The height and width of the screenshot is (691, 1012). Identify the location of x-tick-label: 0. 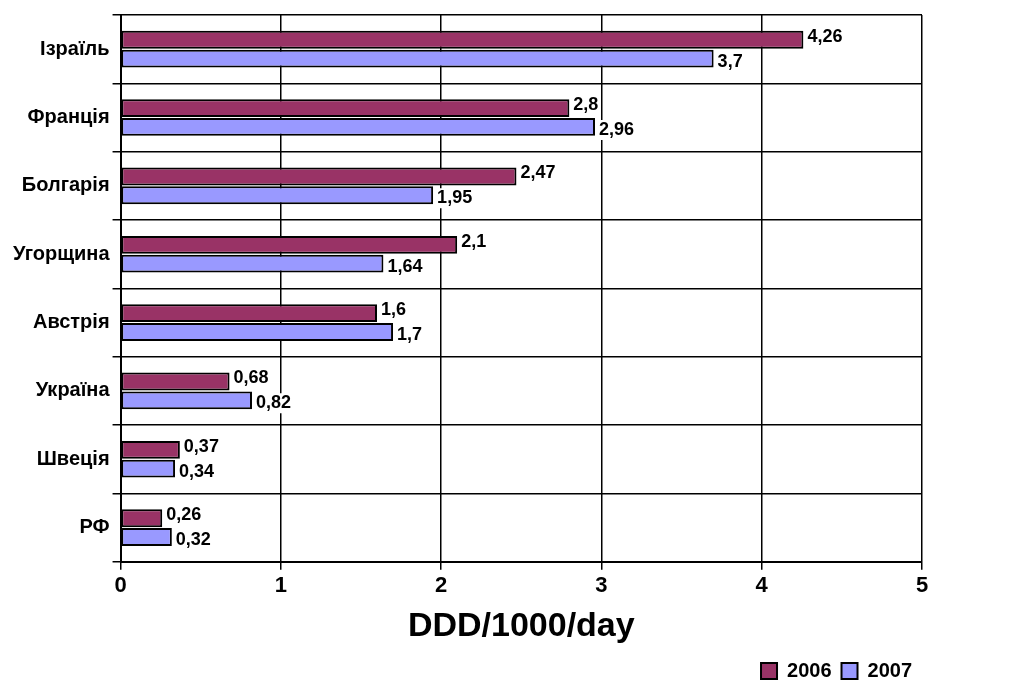
(120, 585).